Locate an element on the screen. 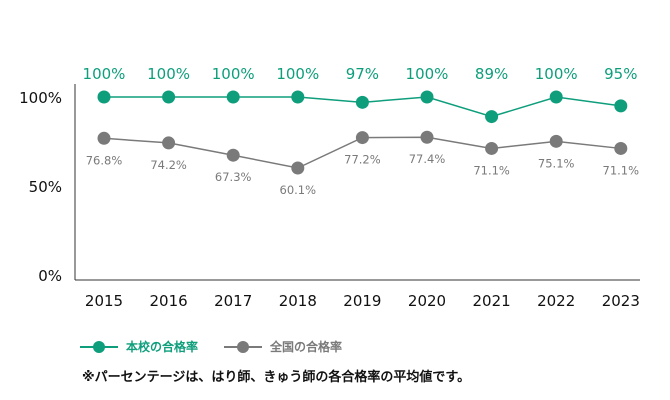 This screenshot has height=400, width=670. x-tick-label: 2015 is located at coordinates (104, 301).